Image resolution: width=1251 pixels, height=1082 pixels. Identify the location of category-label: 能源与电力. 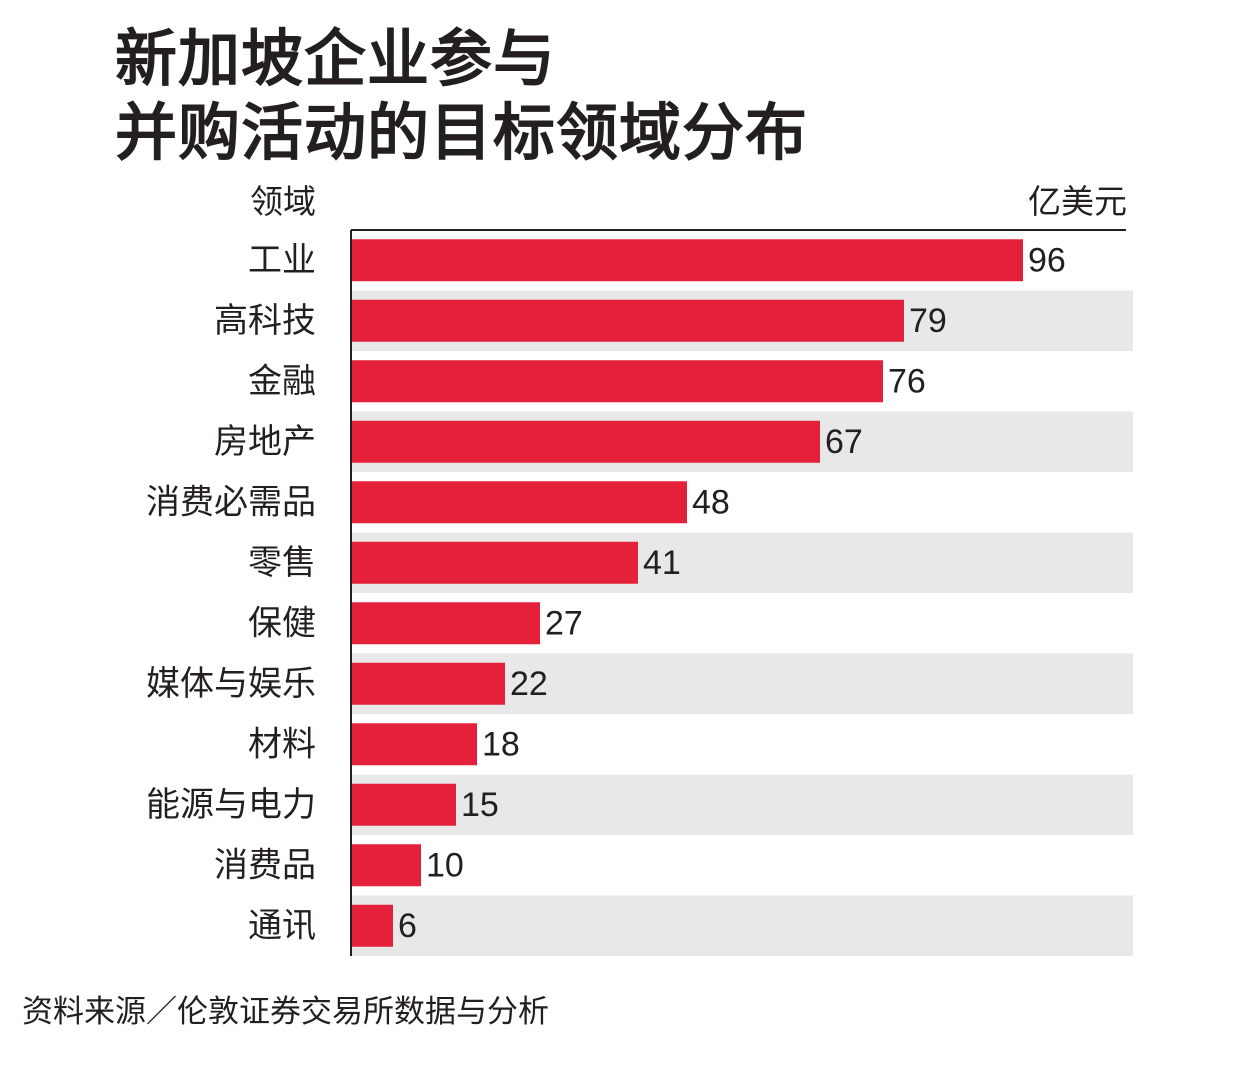
(231, 805).